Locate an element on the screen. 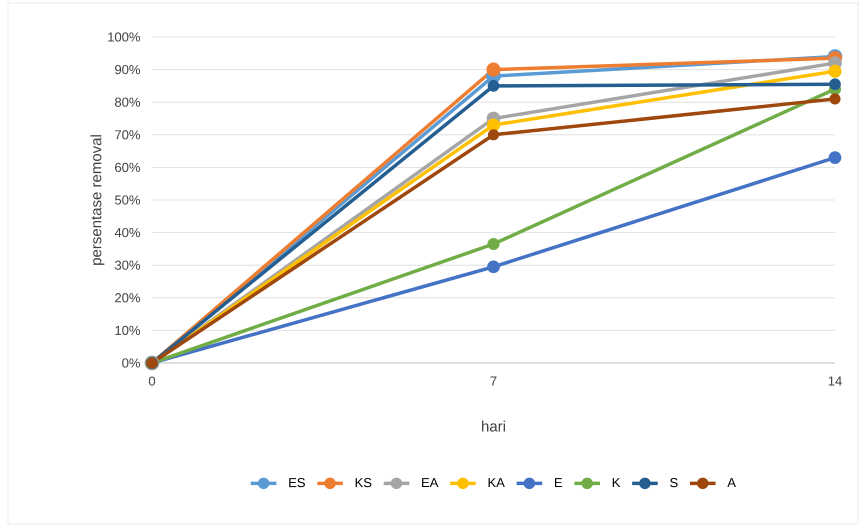 Image resolution: width=862 pixels, height=527 pixels. y-tick-label: 50% is located at coordinates (127, 200).